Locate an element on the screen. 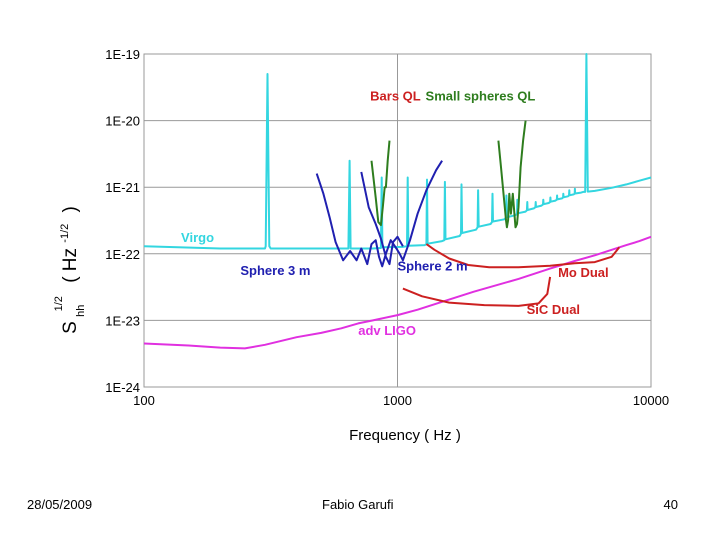 This screenshot has height=540, width=720. x-tick-label-1: 1000 is located at coordinates (397, 400).